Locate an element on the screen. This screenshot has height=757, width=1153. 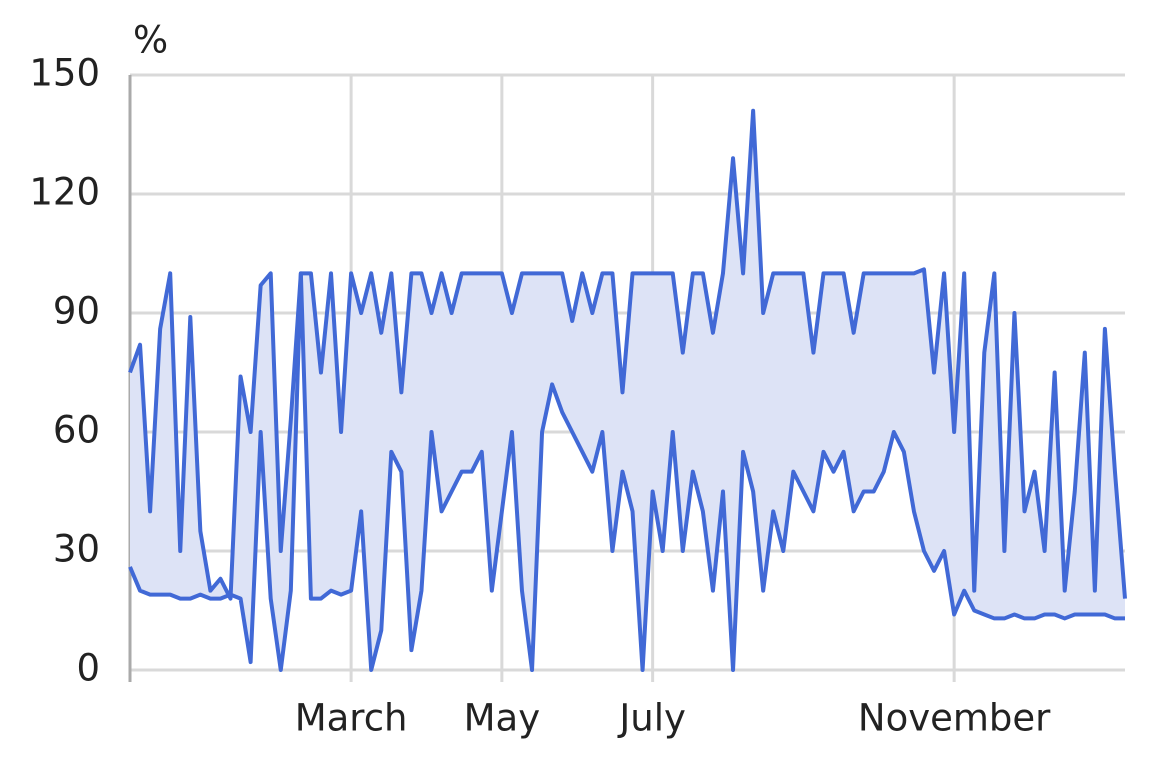
y-tick-label: 90 is located at coordinates (76, 311).